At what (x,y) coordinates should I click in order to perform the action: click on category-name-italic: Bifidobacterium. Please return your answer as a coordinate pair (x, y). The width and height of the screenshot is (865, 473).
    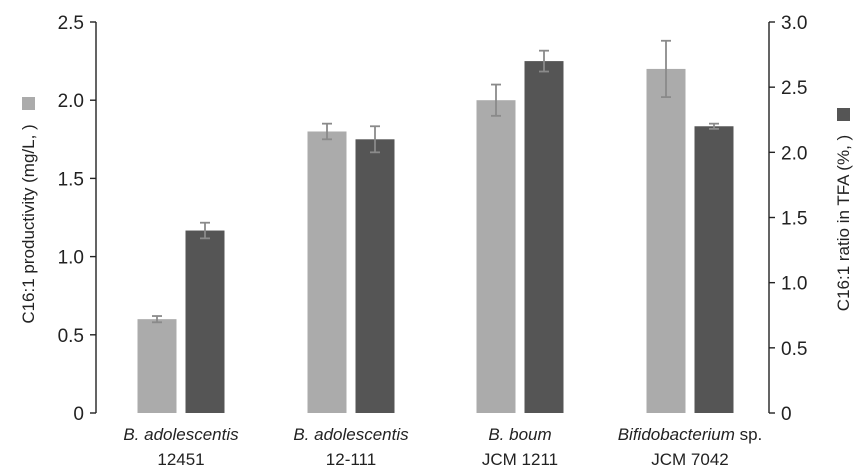
    Looking at the image, I should click on (676, 434).